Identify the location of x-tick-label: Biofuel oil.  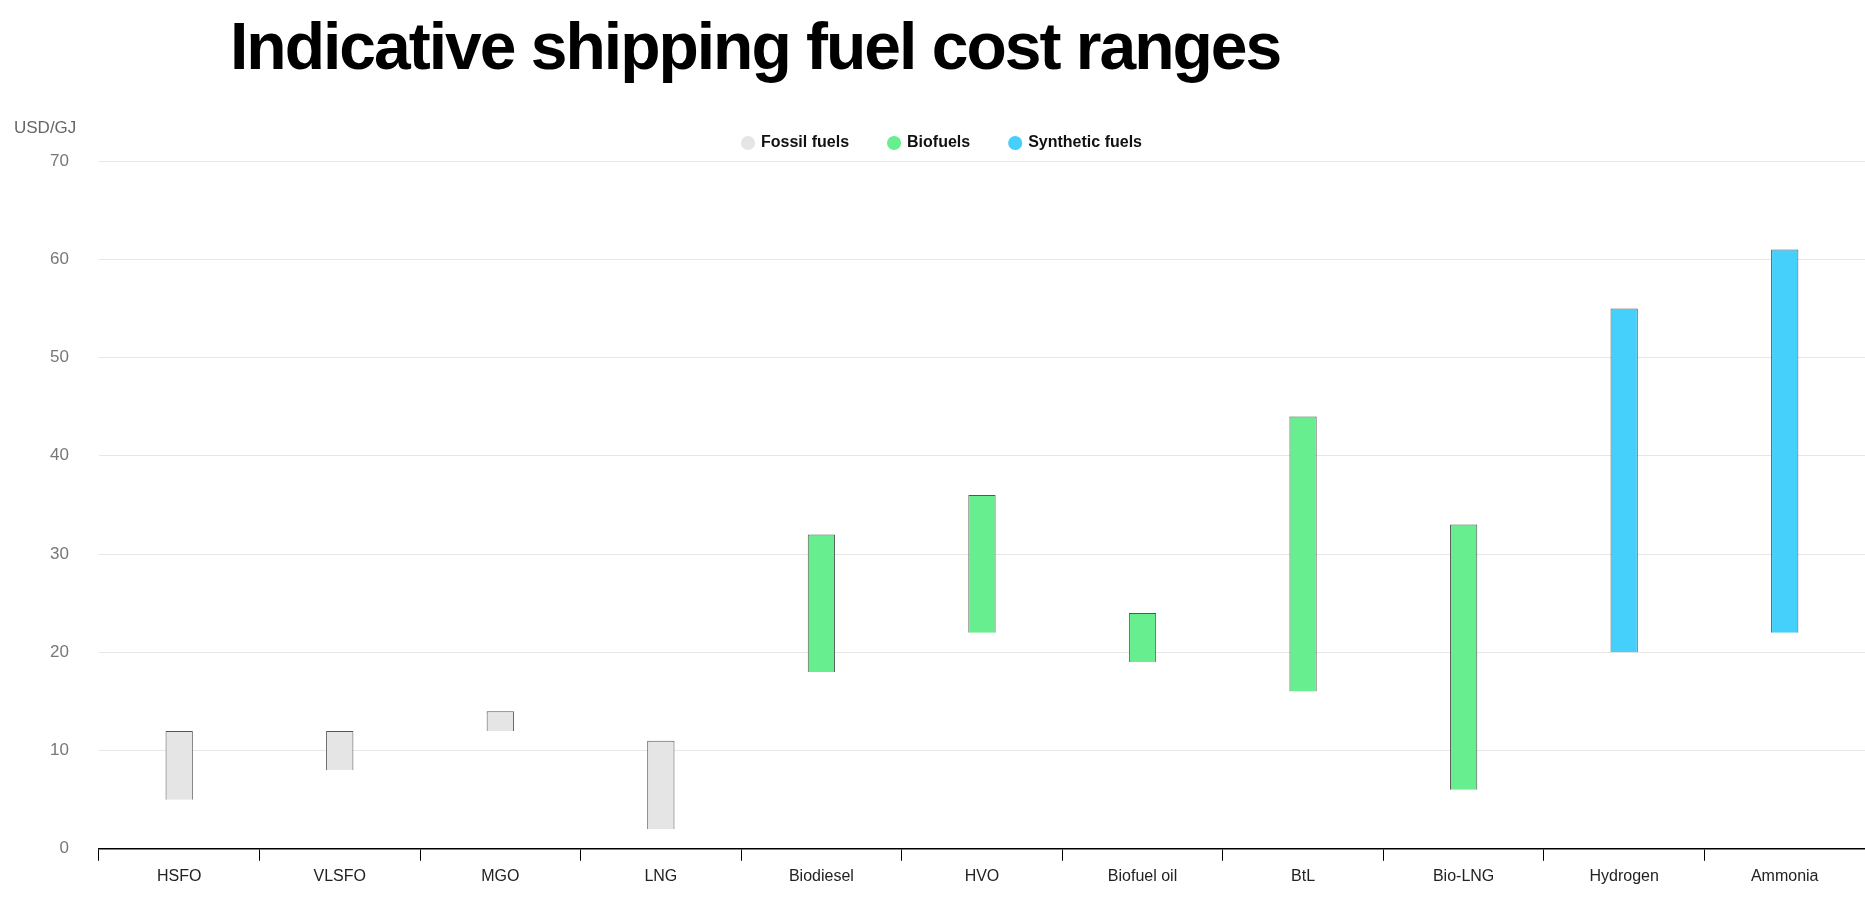
(1142, 875).